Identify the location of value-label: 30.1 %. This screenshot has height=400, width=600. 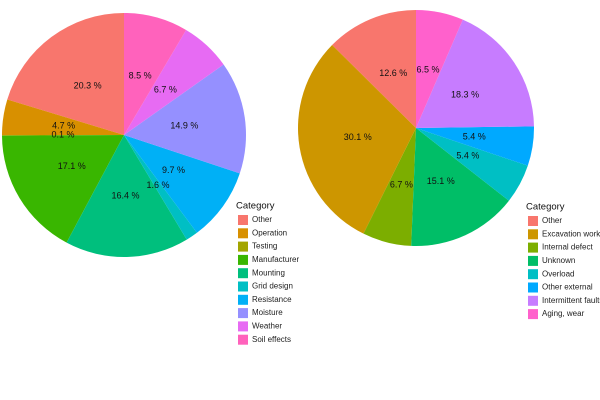
(358, 137).